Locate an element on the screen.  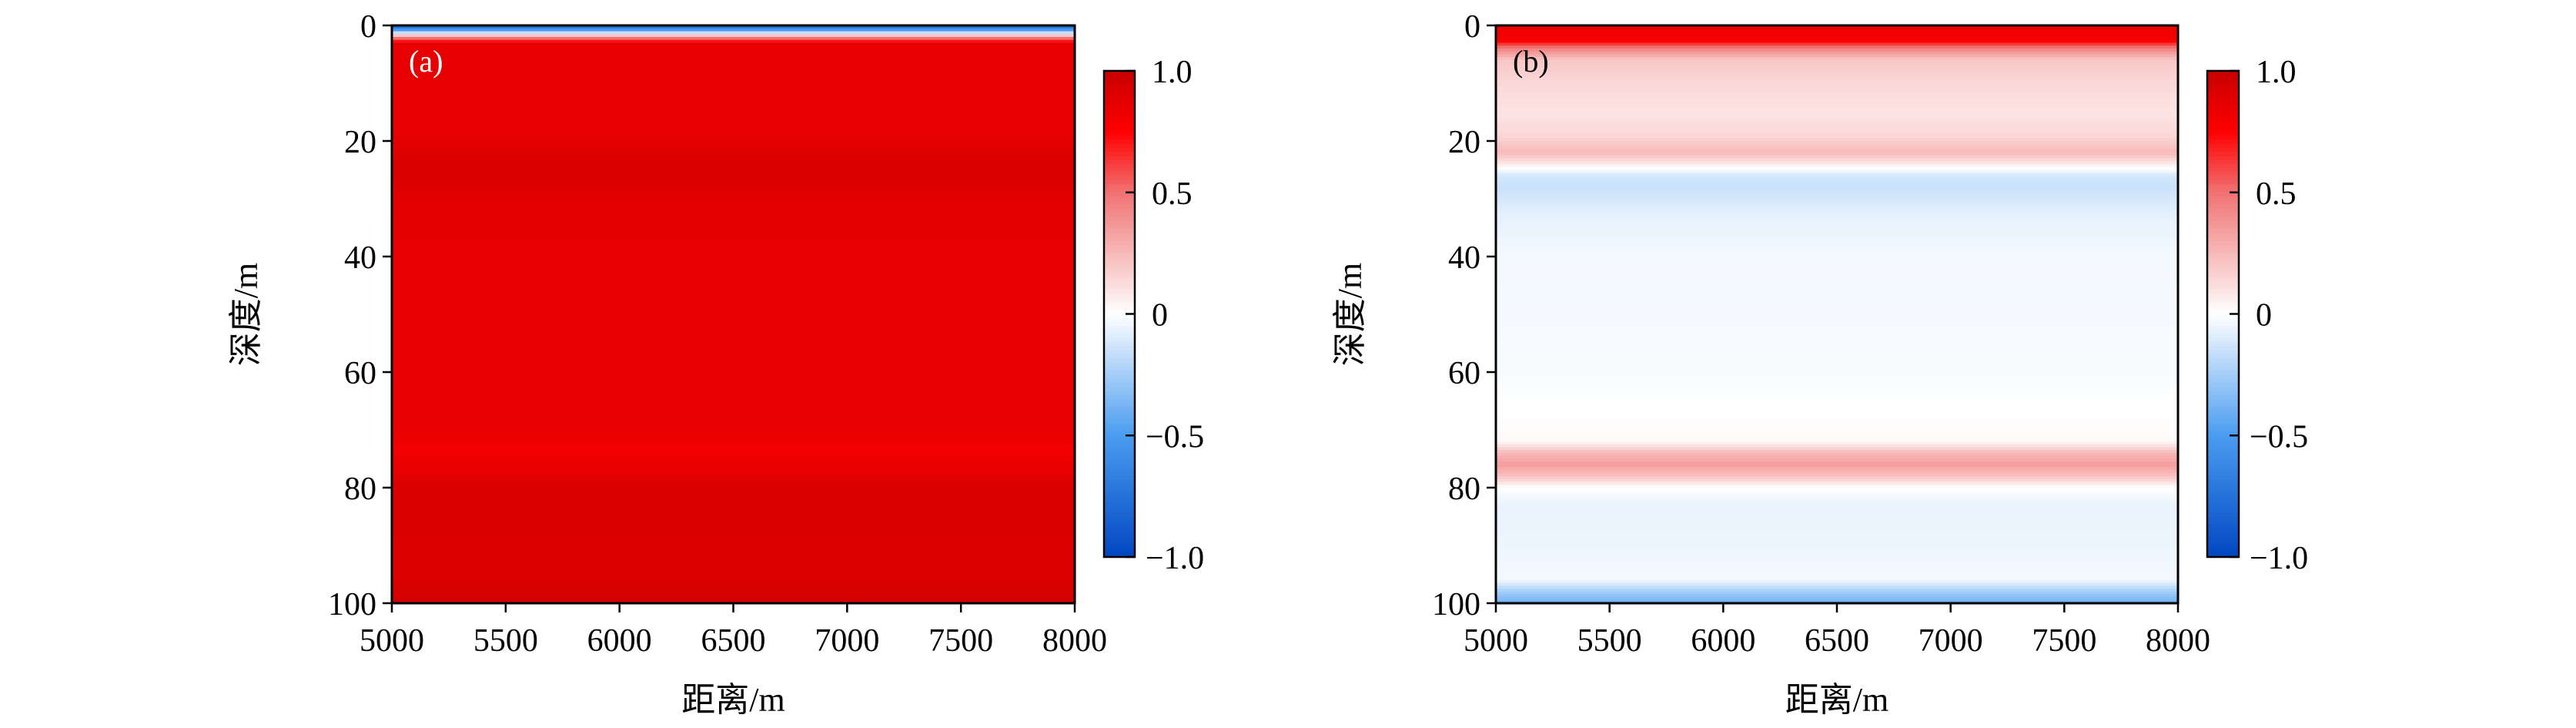
y-tick-label: 80 is located at coordinates (1464, 489).